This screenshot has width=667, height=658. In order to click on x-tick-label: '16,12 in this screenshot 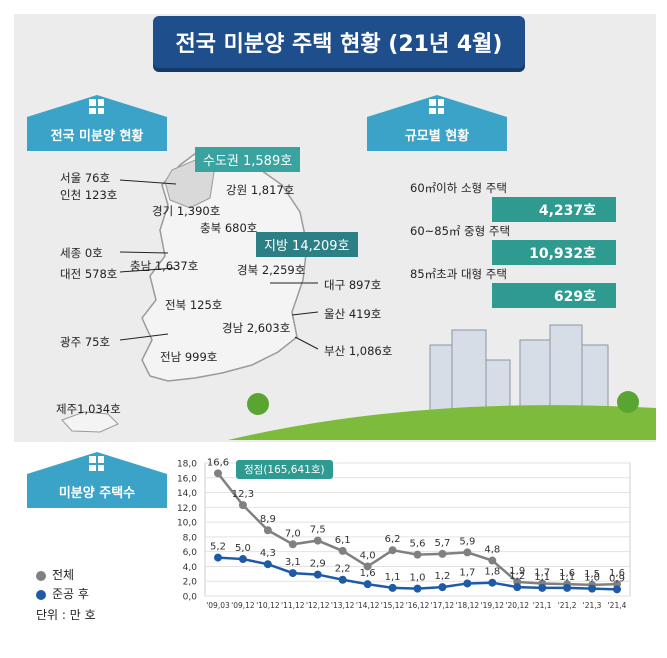, I will do `click(418, 605)`.